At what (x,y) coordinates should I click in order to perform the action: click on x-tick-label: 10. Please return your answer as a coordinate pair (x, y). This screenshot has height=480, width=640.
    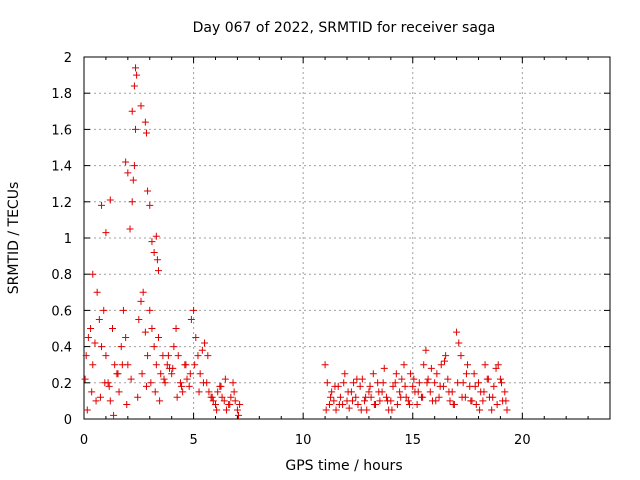
    Looking at the image, I should click on (303, 440).